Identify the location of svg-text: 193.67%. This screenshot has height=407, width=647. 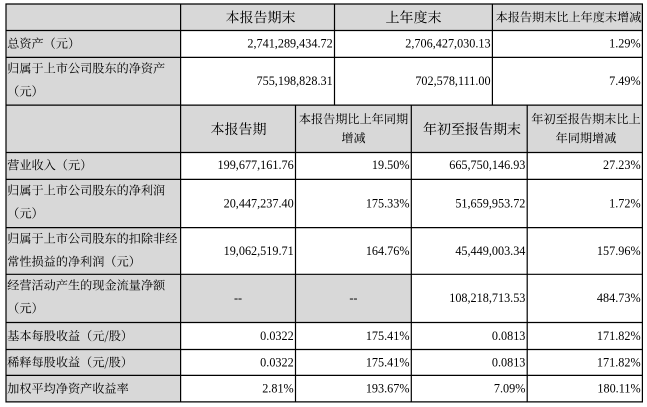
(388, 389).